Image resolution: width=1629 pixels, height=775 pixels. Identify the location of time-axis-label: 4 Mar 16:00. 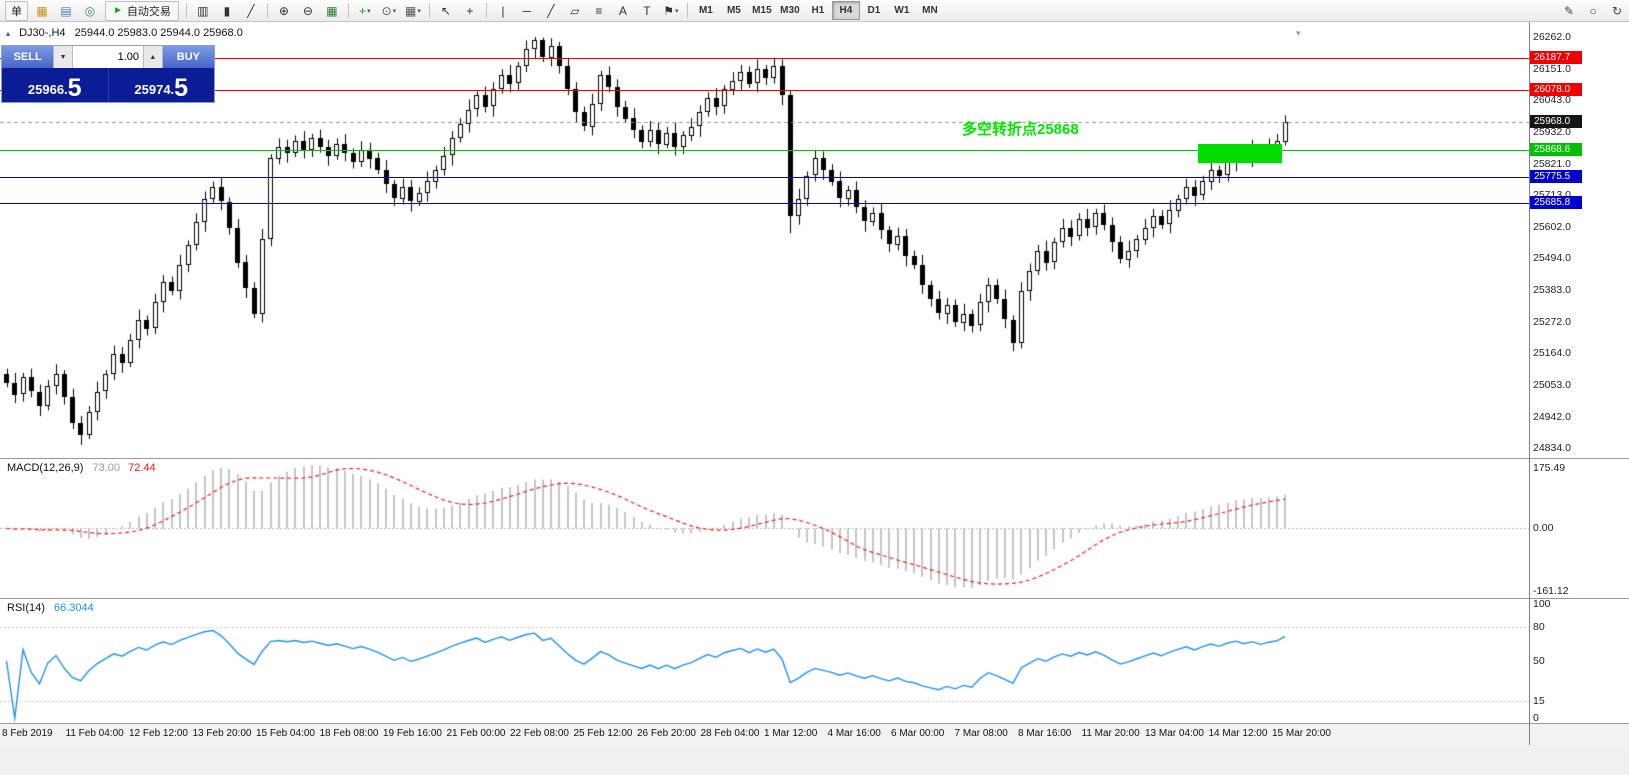
(854, 733).